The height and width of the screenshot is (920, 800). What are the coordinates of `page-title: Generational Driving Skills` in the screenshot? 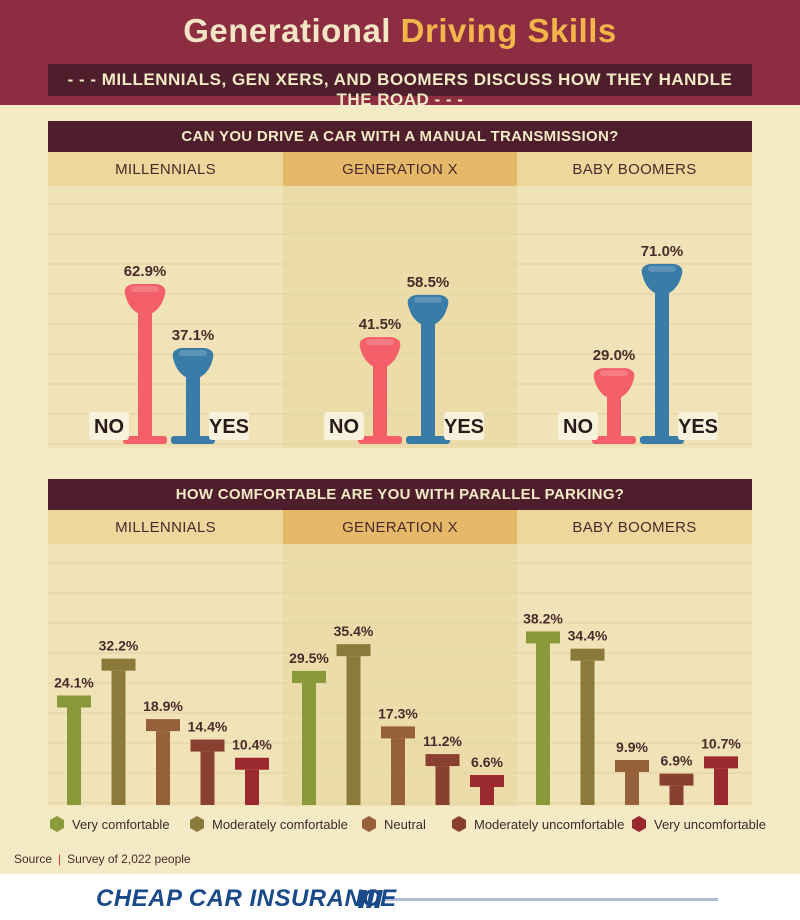 It's located at (400, 31).